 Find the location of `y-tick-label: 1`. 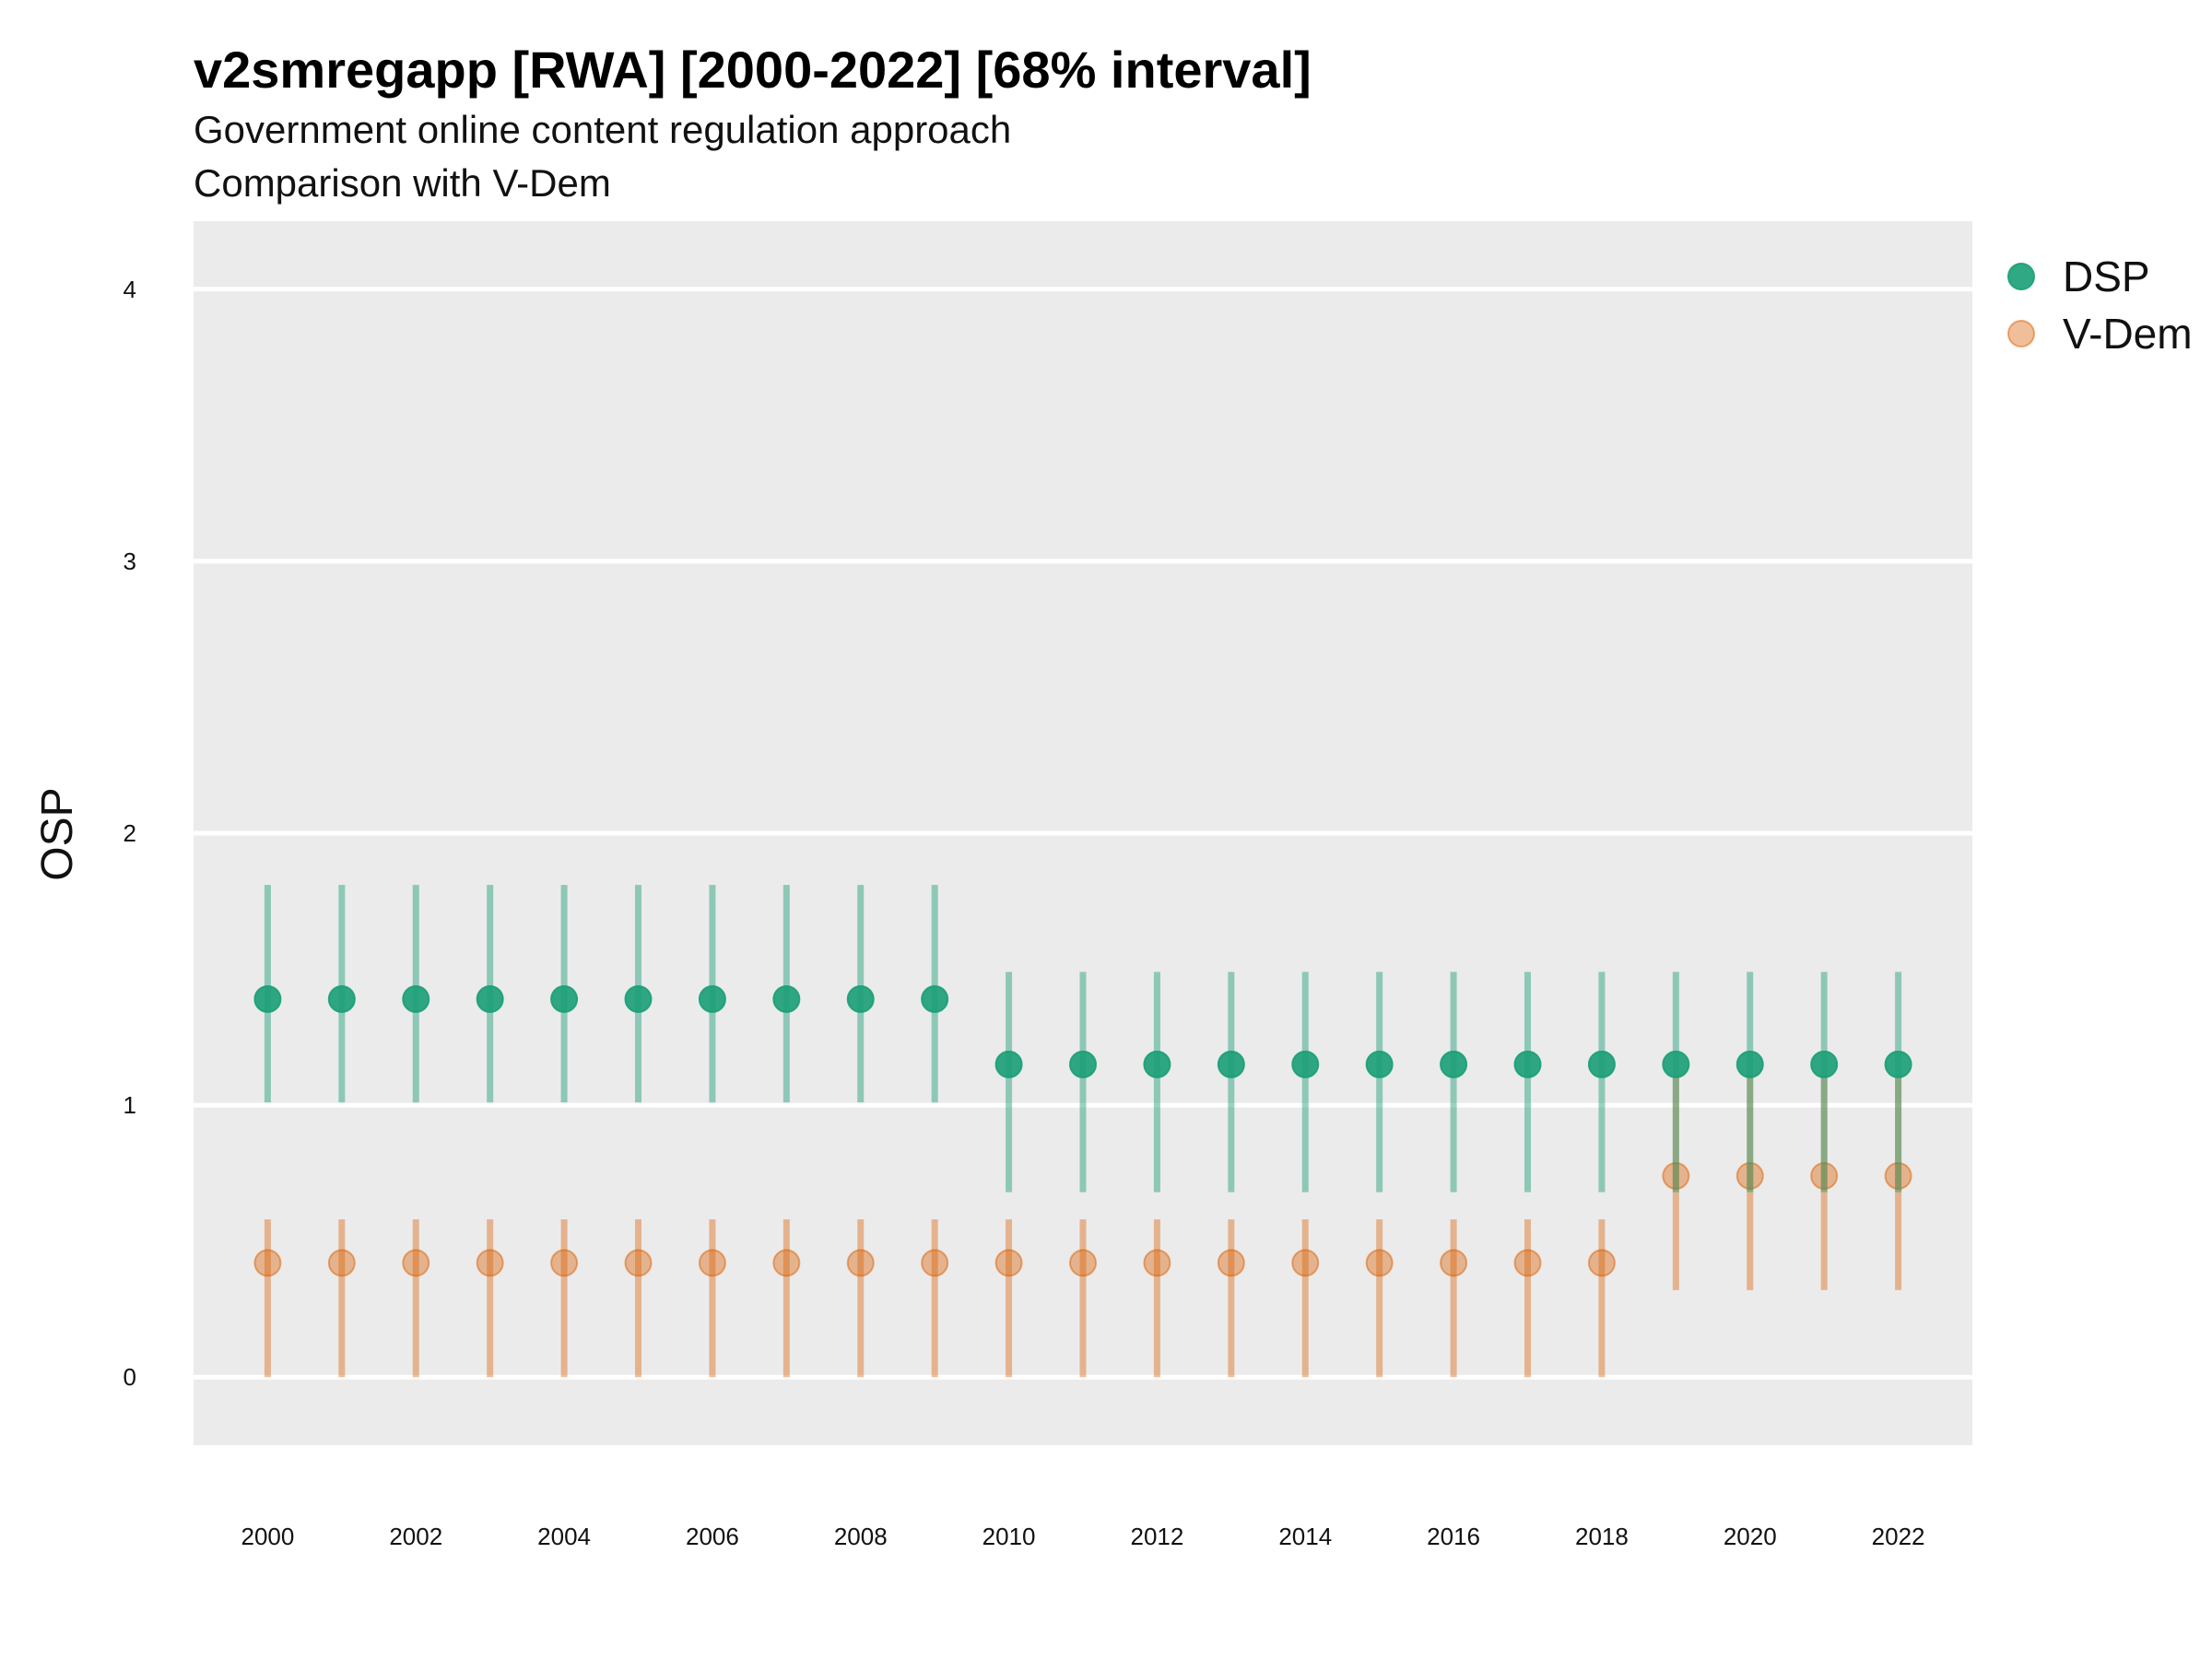

y-tick-label: 1 is located at coordinates (130, 1105).